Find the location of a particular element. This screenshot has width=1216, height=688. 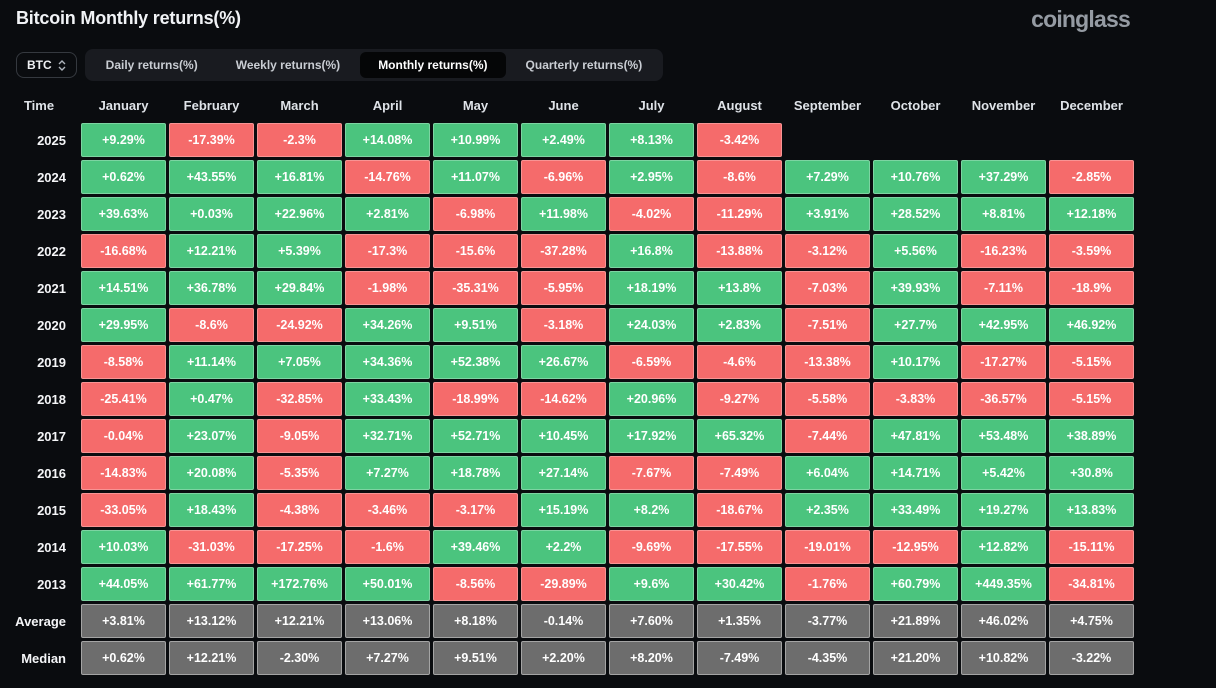

return-cell: -18.67% is located at coordinates (739, 510).